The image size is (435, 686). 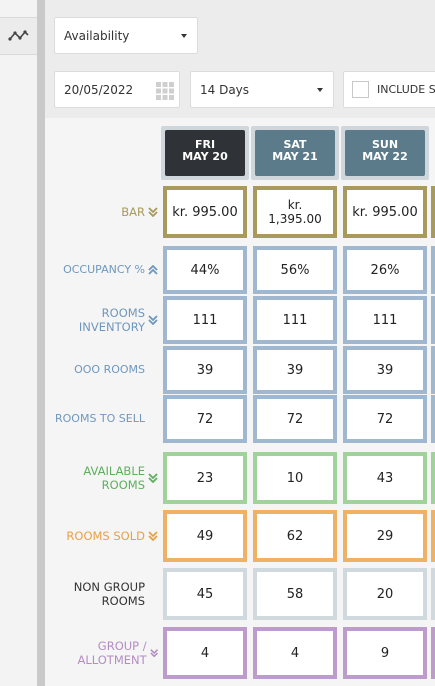 I want to click on row-label: AVAILABLE ROOMS, so click(x=101, y=478).